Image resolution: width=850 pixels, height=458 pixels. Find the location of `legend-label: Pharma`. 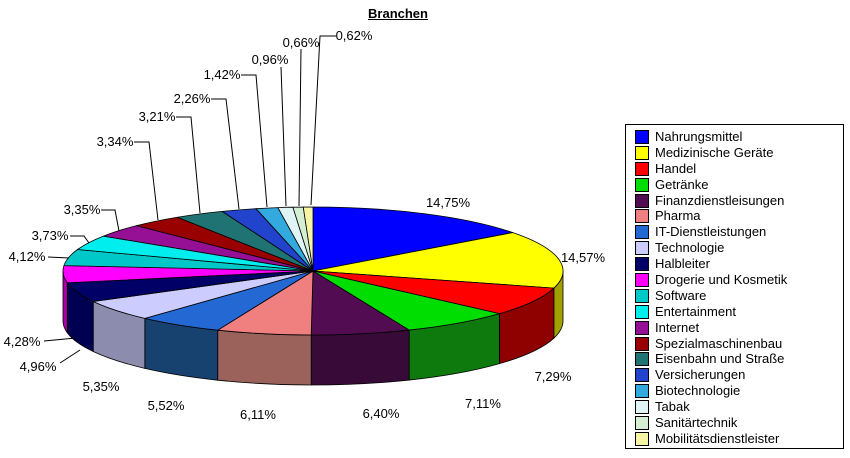

legend-label: Pharma is located at coordinates (678, 216).